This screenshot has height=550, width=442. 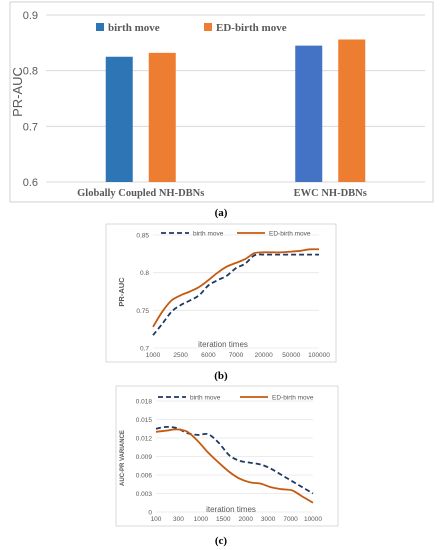 What do you see at coordinates (121, 292) in the screenshot?
I see `panel-b-y-axis-label: PR-AUC` at bounding box center [121, 292].